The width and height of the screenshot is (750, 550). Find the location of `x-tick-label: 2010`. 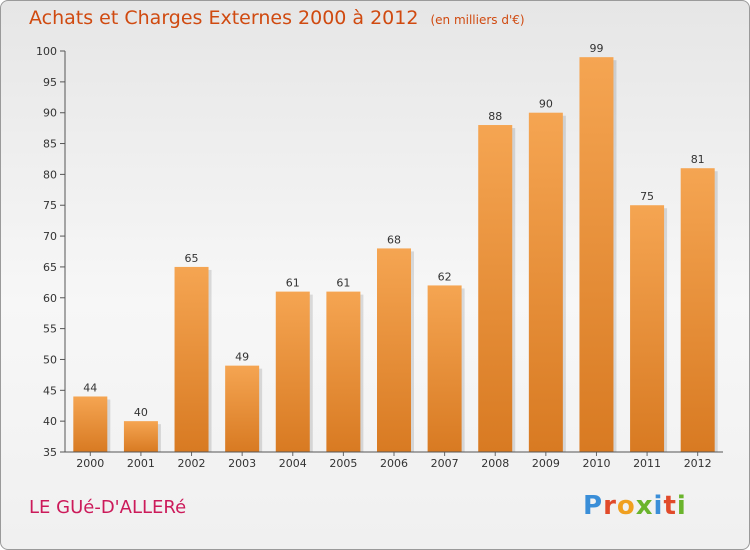

x-tick-label: 2010 is located at coordinates (596, 463).